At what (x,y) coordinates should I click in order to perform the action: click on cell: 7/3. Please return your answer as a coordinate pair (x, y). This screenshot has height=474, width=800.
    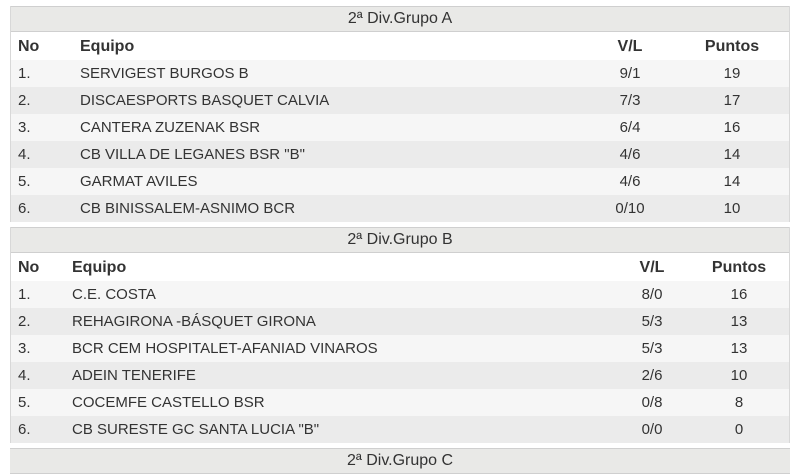
    Looking at the image, I should click on (630, 100).